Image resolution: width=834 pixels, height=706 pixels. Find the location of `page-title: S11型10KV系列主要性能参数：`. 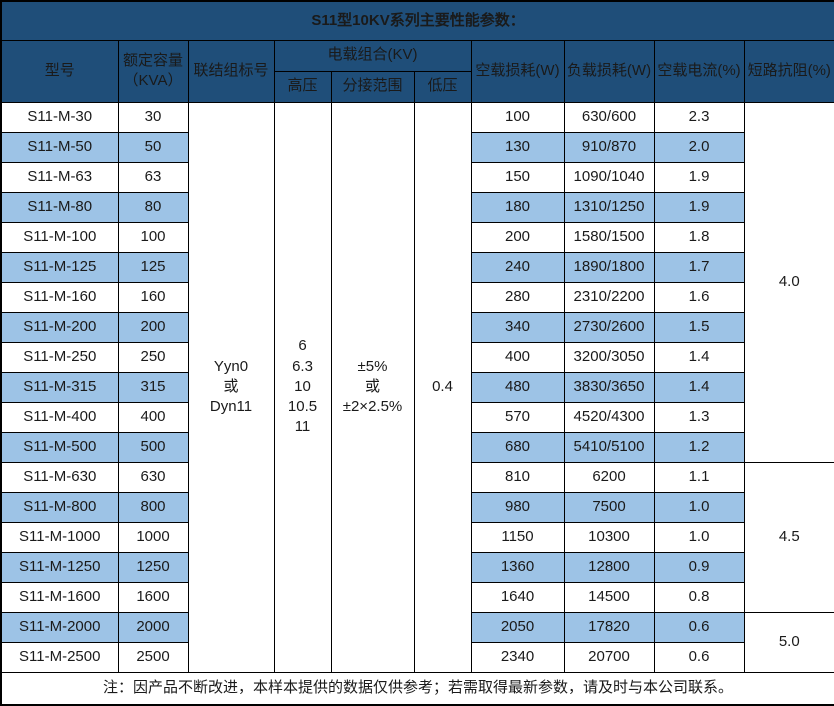

page-title: S11型10KV系列主要性能参数： is located at coordinates (417, 20).